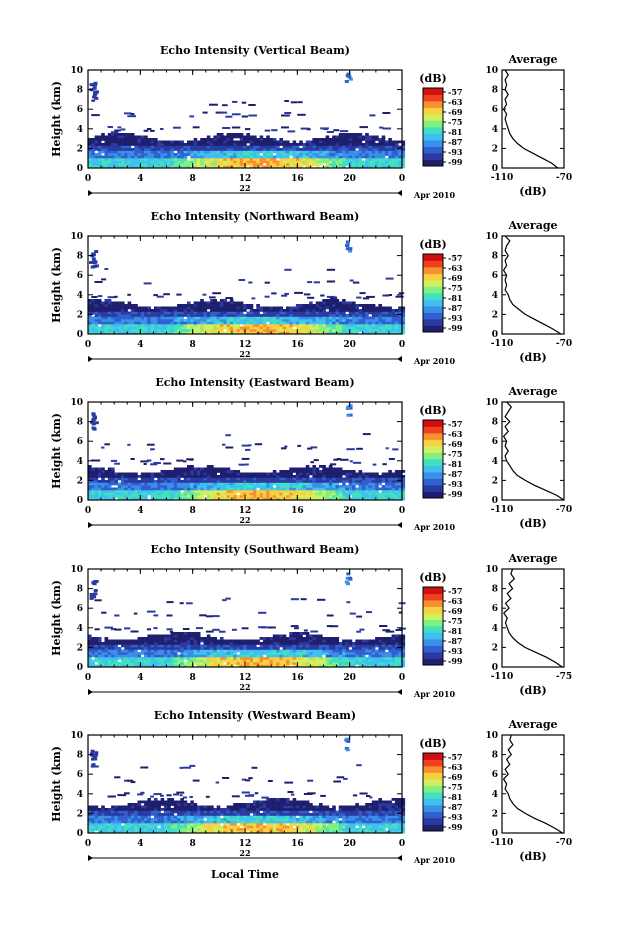  I want to click on colorbar-tick-label: -81, so click(455, 132).